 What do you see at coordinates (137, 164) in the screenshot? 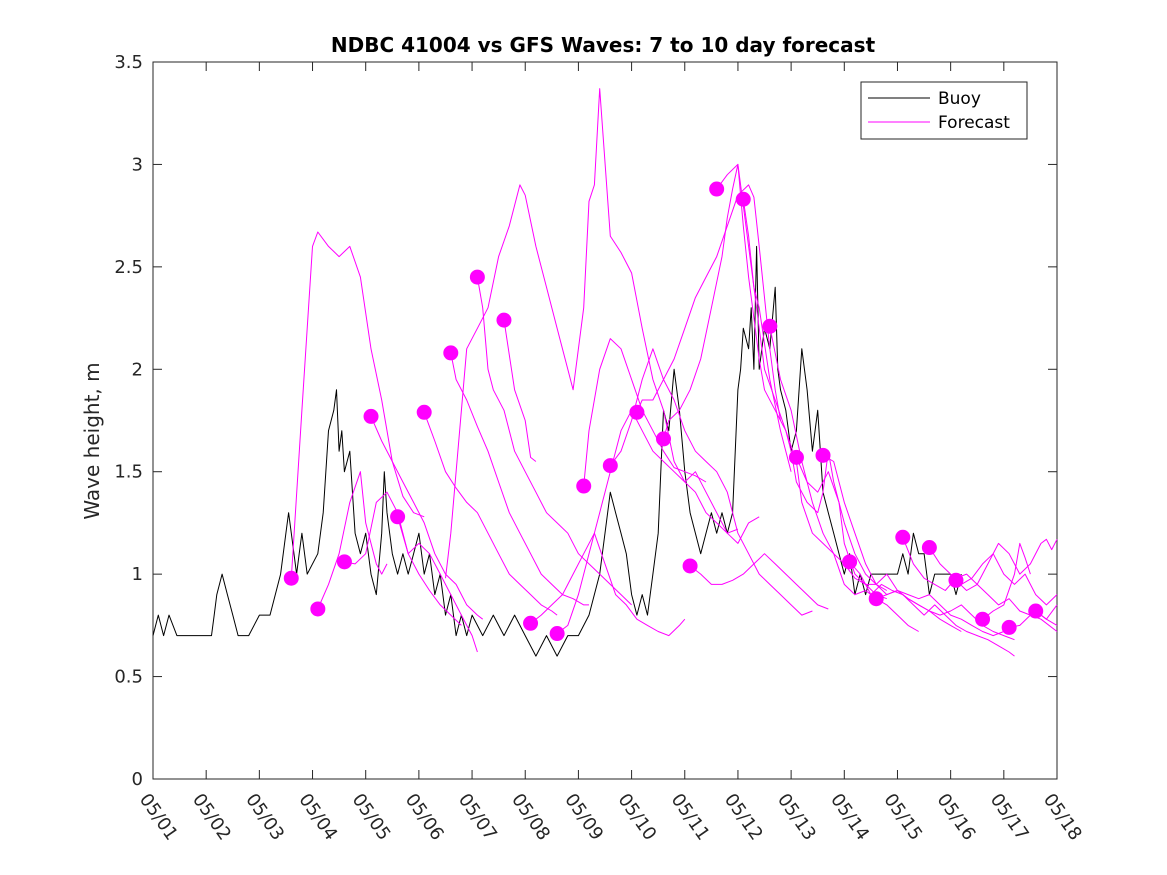
I see `y-tick-label: 3` at bounding box center [137, 164].